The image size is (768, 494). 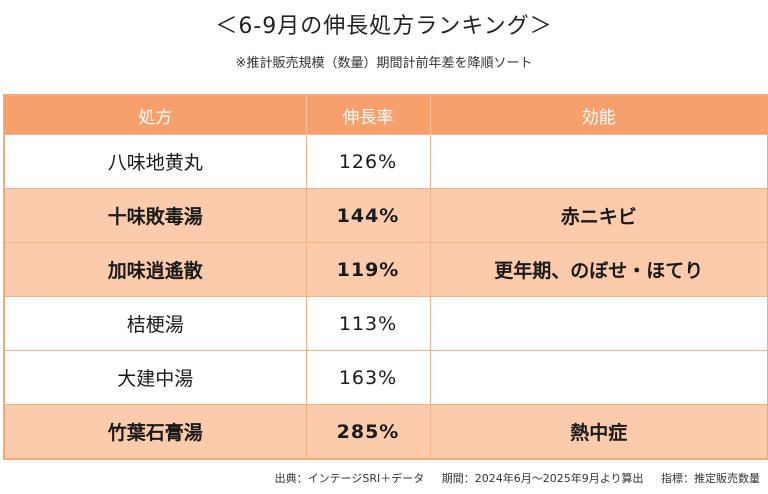 What do you see at coordinates (368, 269) in the screenshot?
I see `growth-rate-cell: 119%` at bounding box center [368, 269].